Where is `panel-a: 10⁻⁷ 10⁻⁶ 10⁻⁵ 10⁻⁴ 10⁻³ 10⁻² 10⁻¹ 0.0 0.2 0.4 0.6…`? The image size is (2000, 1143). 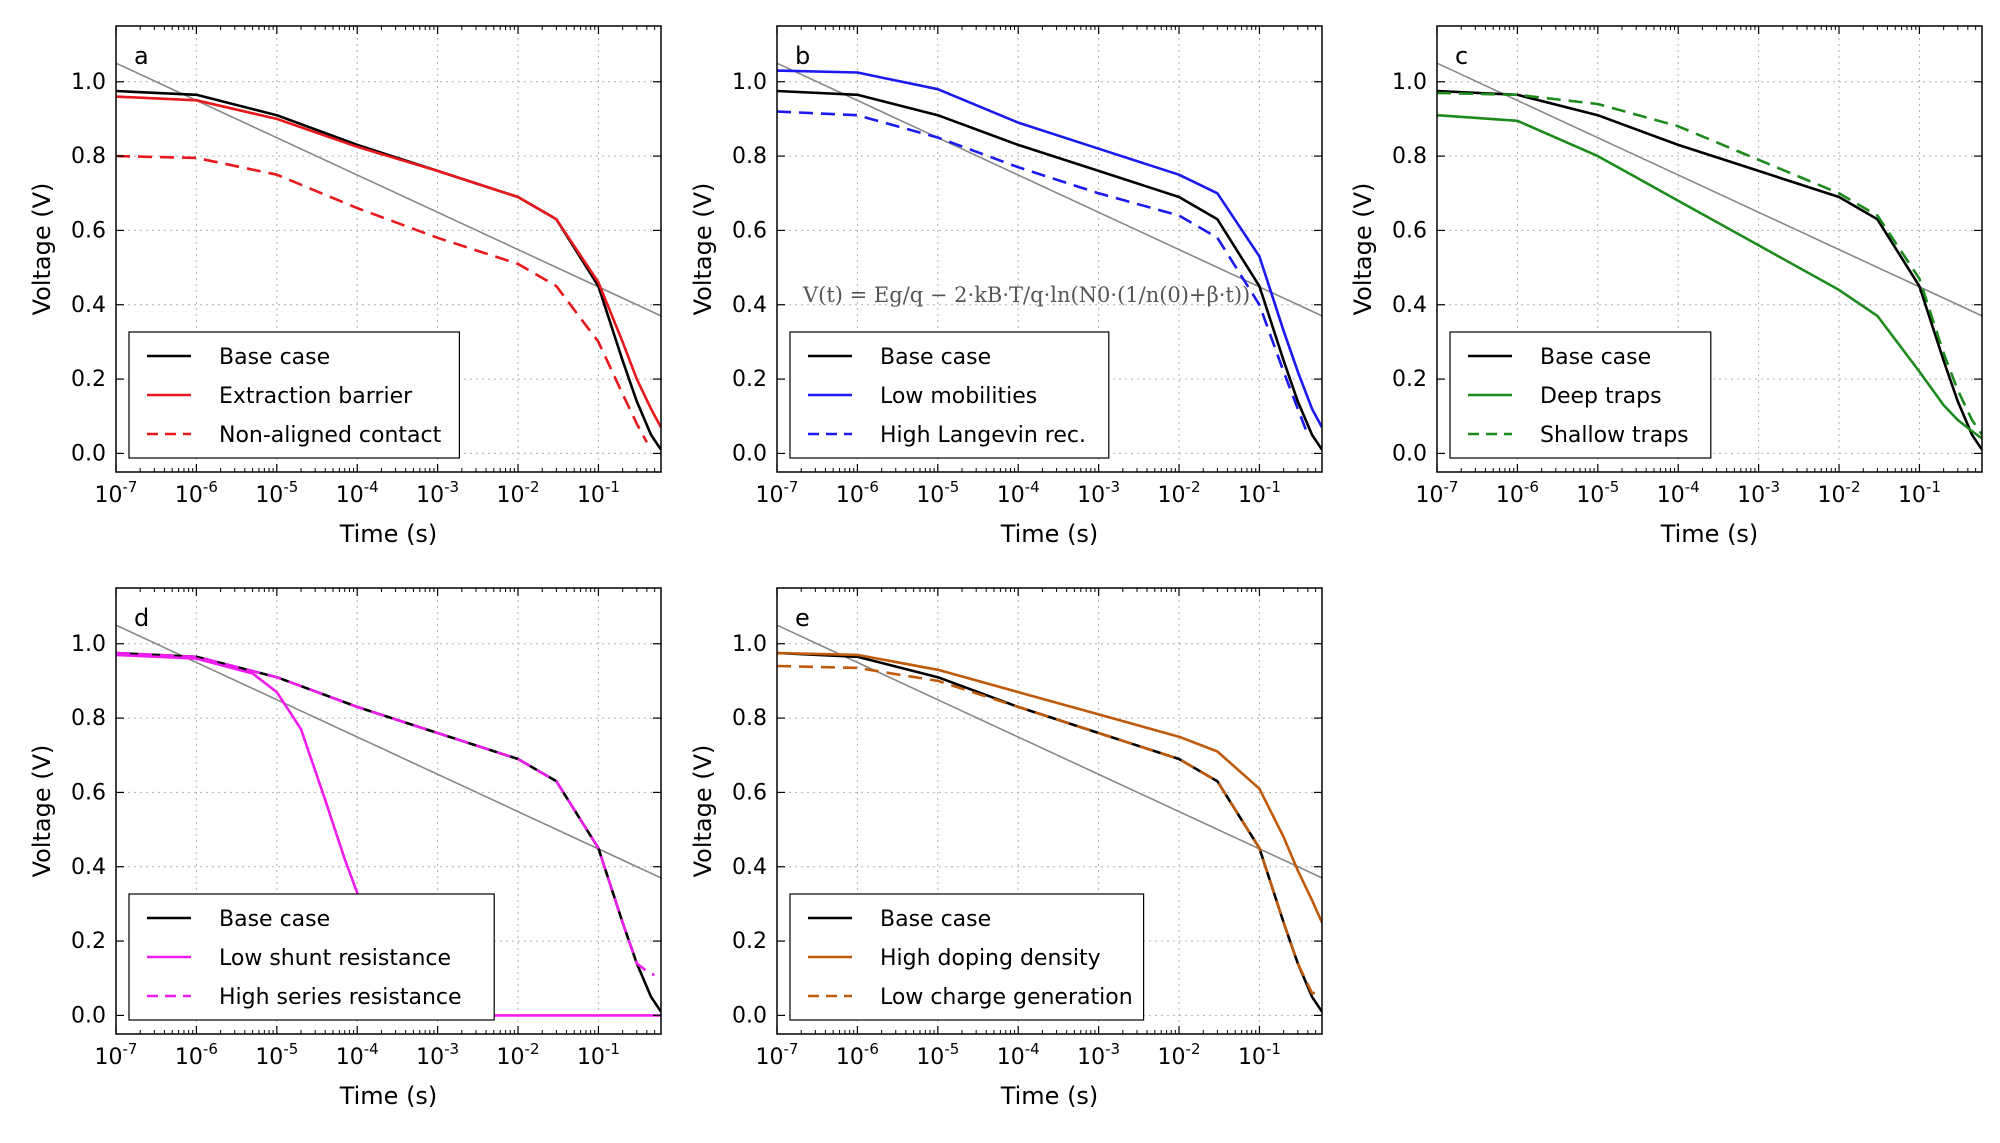 panel-a: 10⁻⁷ 10⁻⁶ 10⁻⁵ 10⁻⁴ 10⁻³ 10⁻² 10⁻¹ 0.0 0.2 0.4 0.6… is located at coordinates (345, 286).